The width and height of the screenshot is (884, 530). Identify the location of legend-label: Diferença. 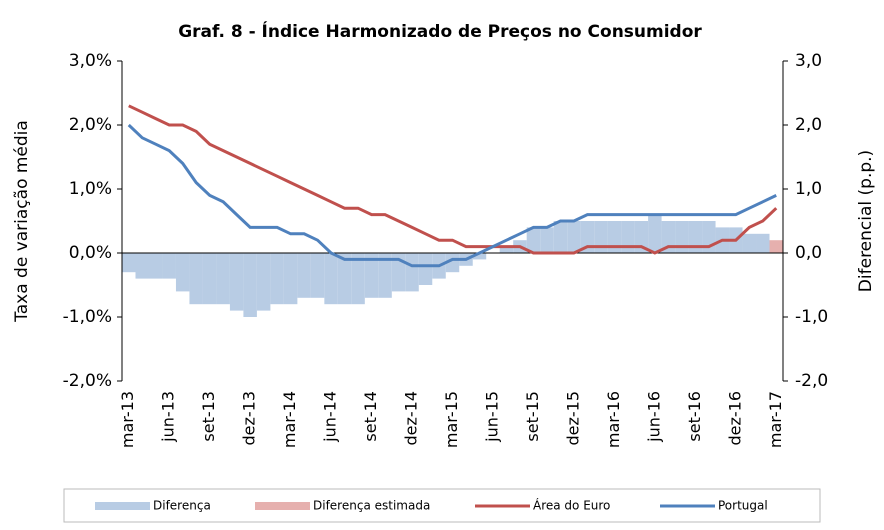
(182, 506).